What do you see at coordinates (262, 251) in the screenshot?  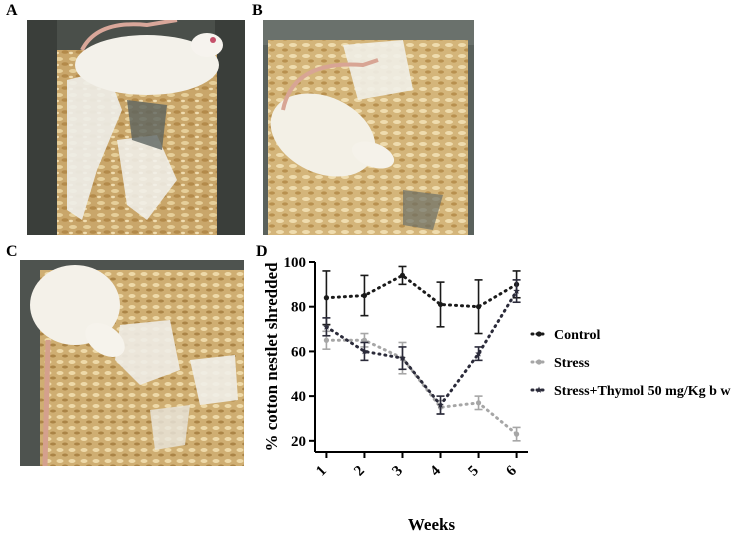 I see `panel-label-d: D` at bounding box center [262, 251].